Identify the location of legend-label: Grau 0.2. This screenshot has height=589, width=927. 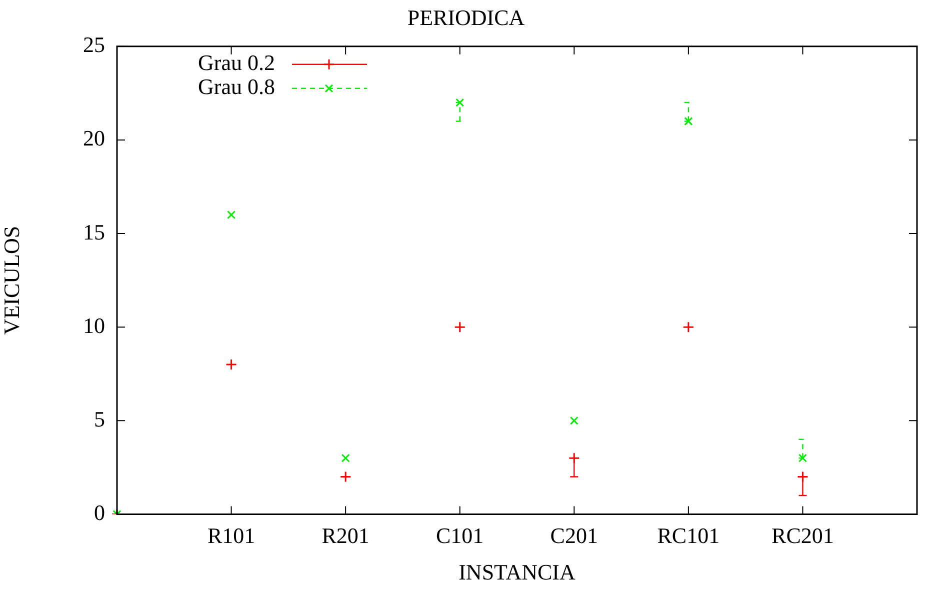
(236, 63).